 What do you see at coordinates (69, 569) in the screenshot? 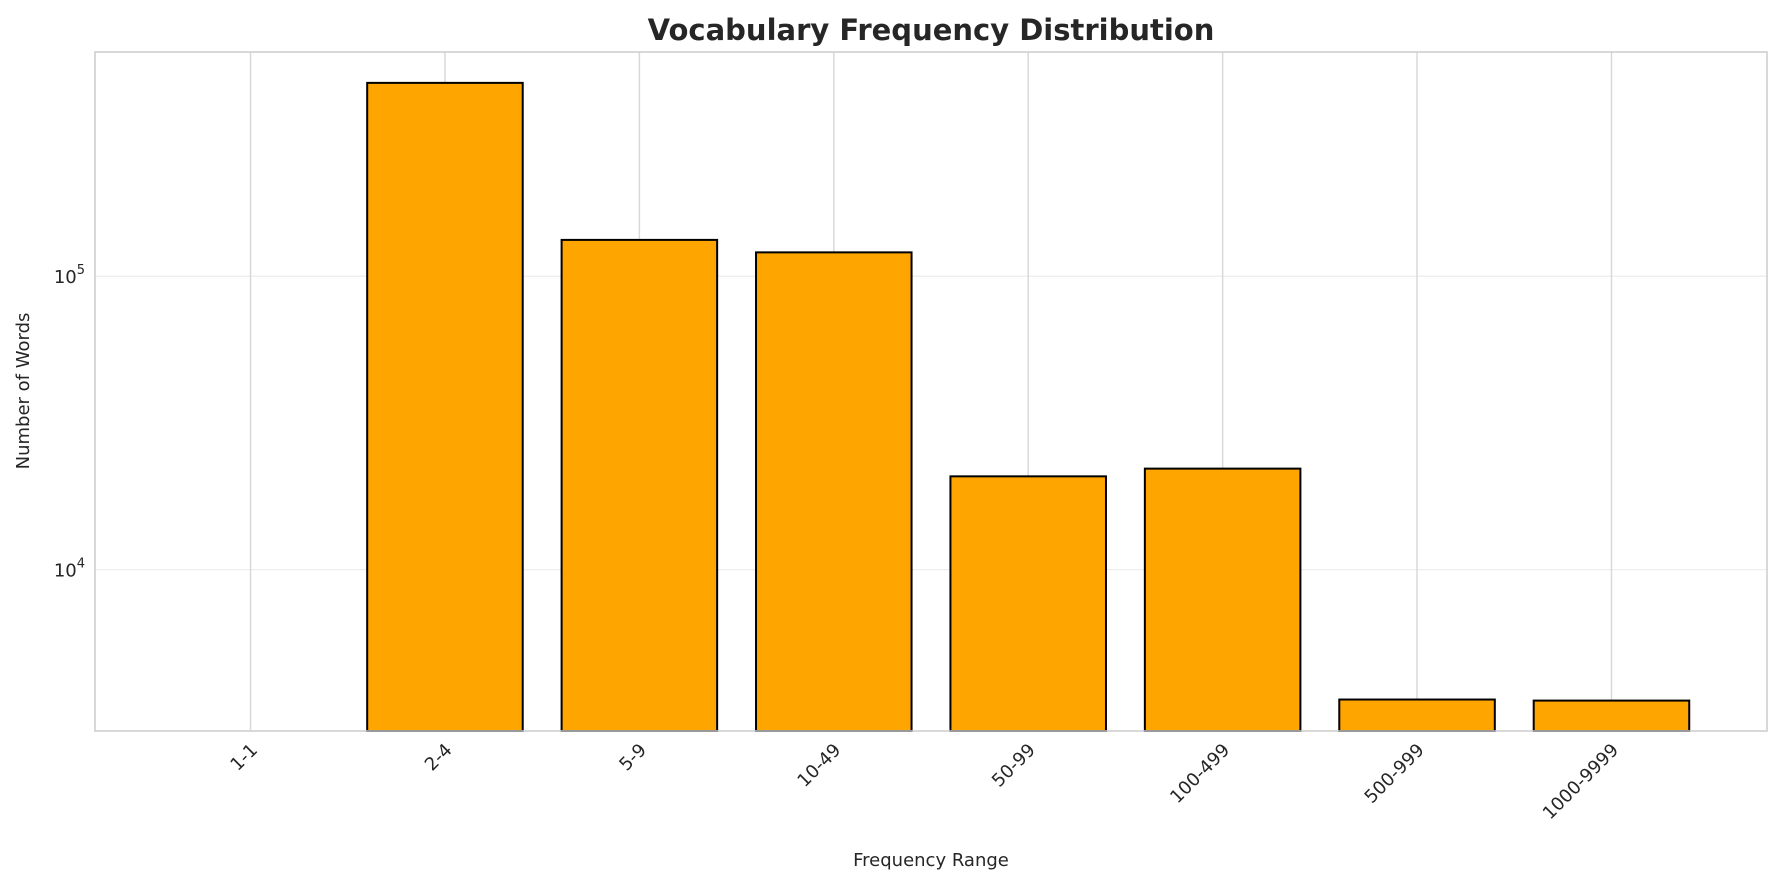
I see `y-tick-label: 10⁴` at bounding box center [69, 569].